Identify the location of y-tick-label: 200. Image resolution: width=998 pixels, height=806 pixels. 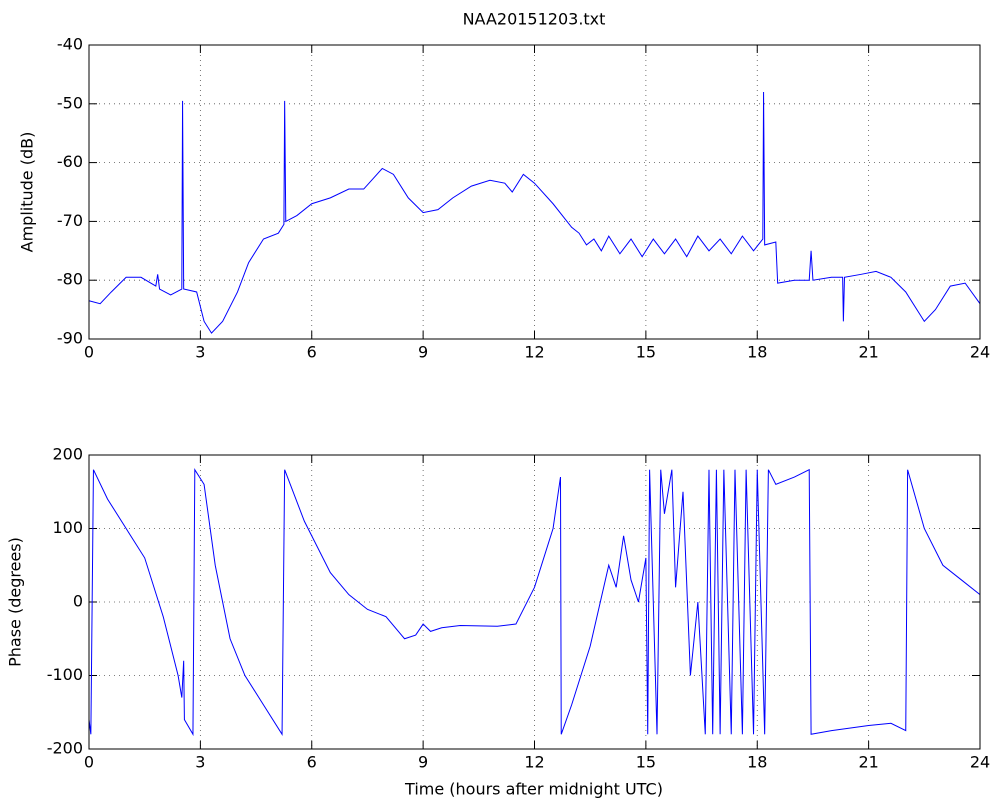
(67, 454).